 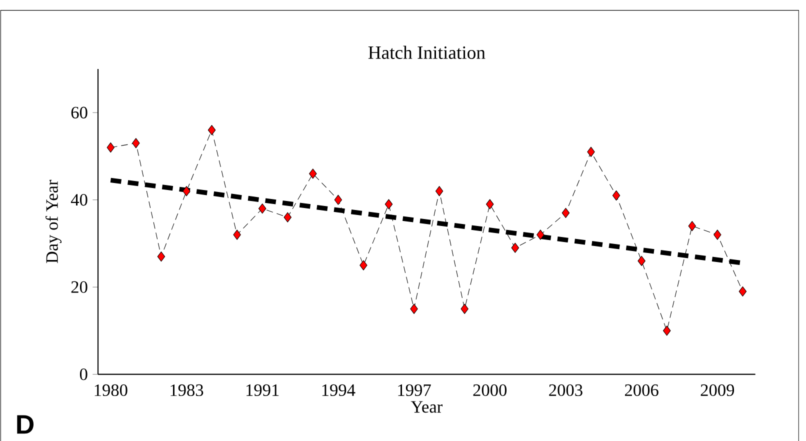 What do you see at coordinates (187, 390) in the screenshot?
I see `x-tick-label: 1983` at bounding box center [187, 390].